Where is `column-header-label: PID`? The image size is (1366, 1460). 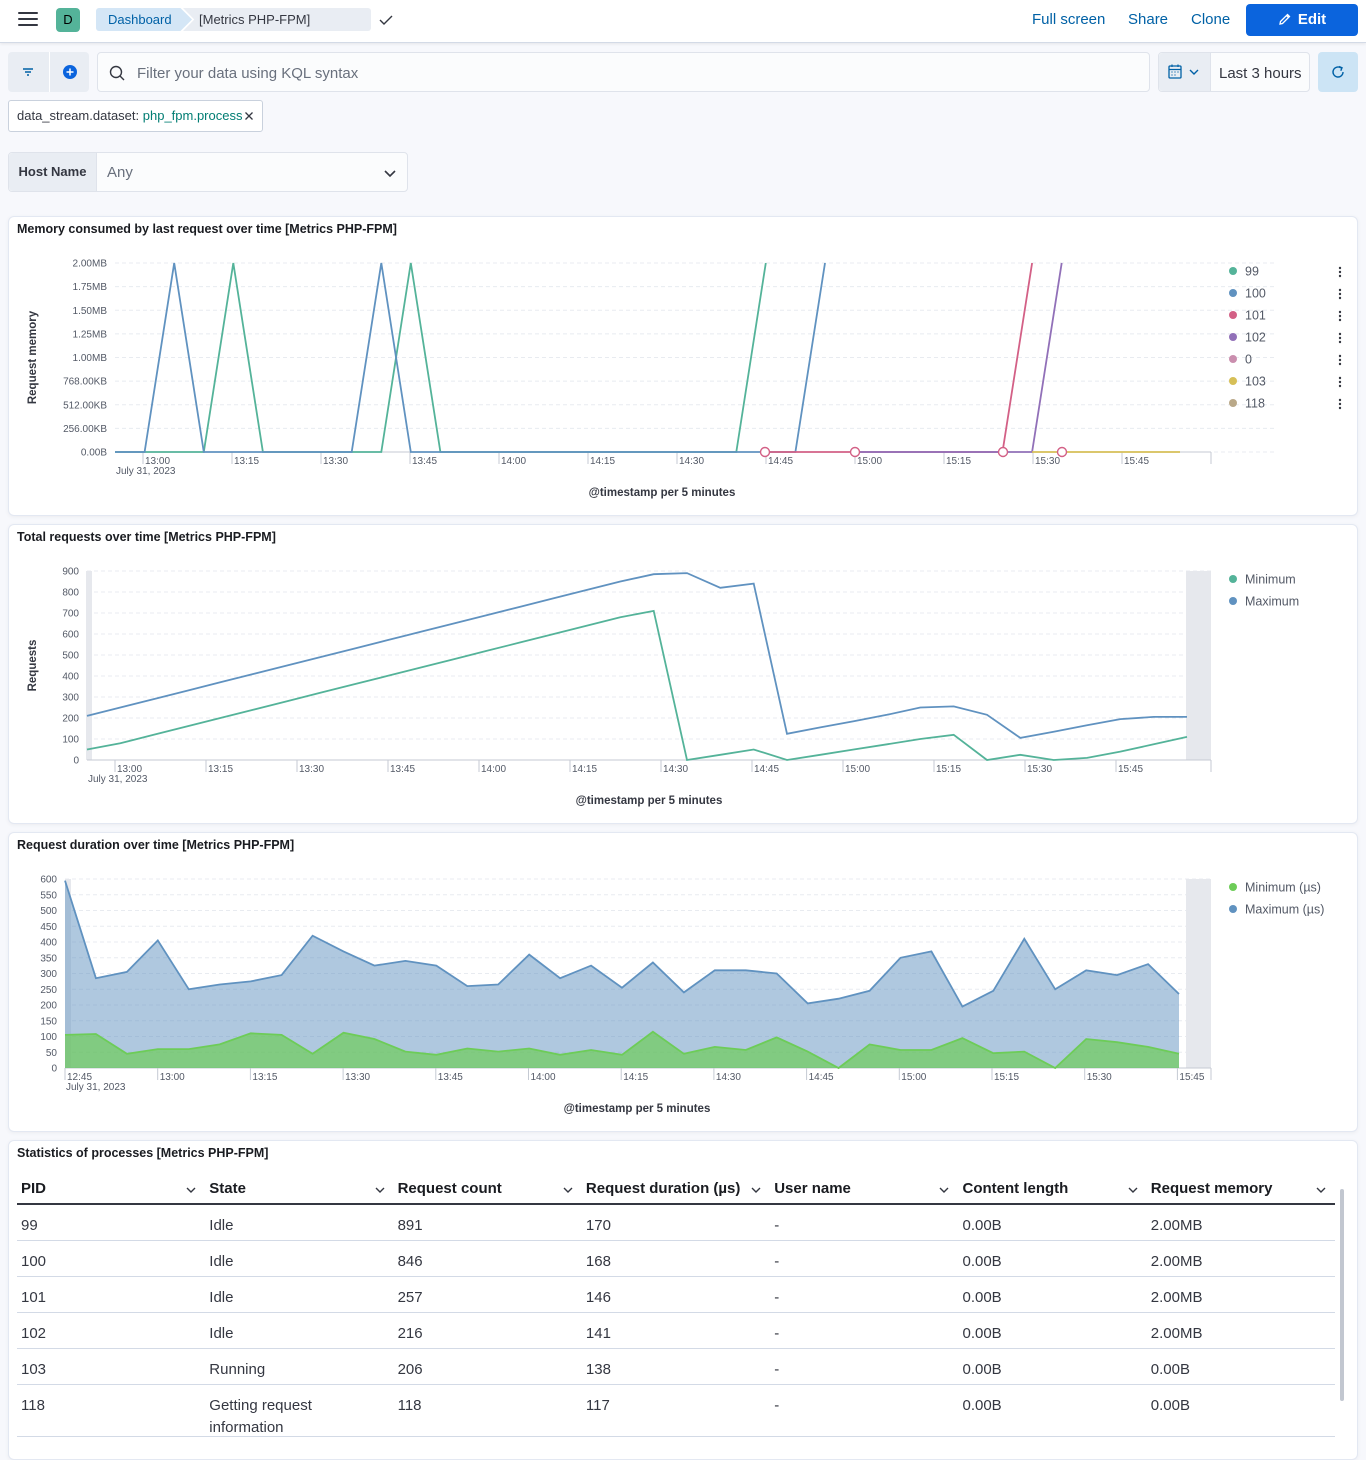
column-header-label: PID is located at coordinates (34, 1188).